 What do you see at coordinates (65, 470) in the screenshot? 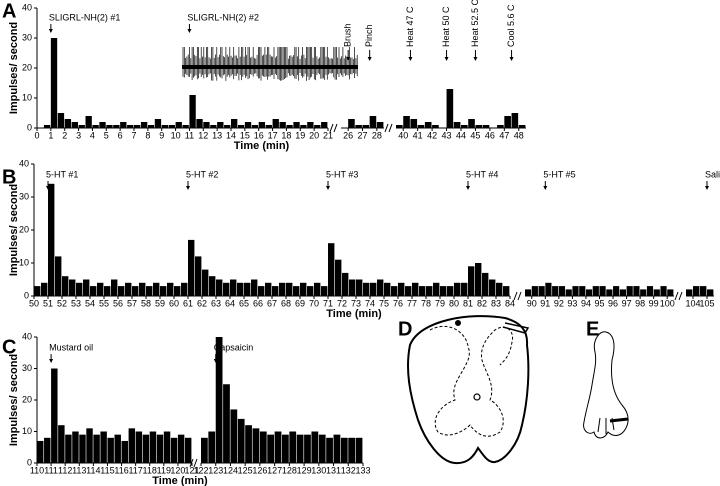
I see `x-tick-label: 112` at bounding box center [65, 470].